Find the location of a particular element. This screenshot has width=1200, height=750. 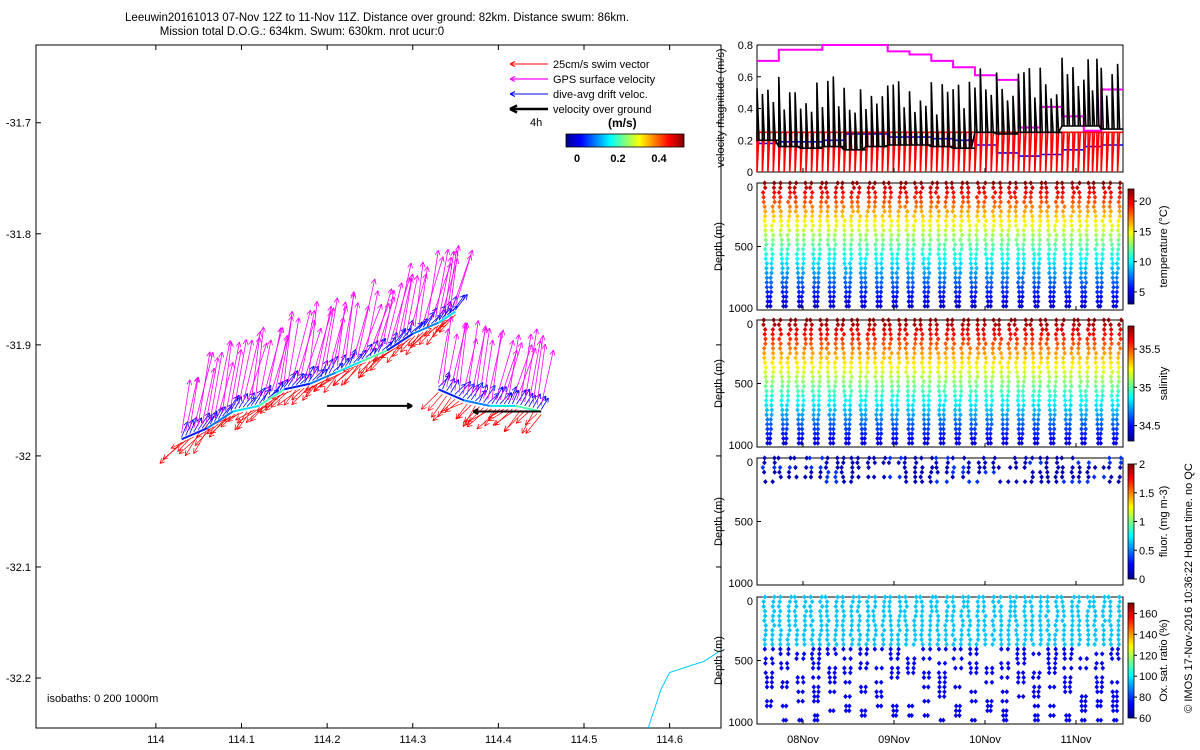

swim-vector-arrow-head is located at coordinates (262, 411).